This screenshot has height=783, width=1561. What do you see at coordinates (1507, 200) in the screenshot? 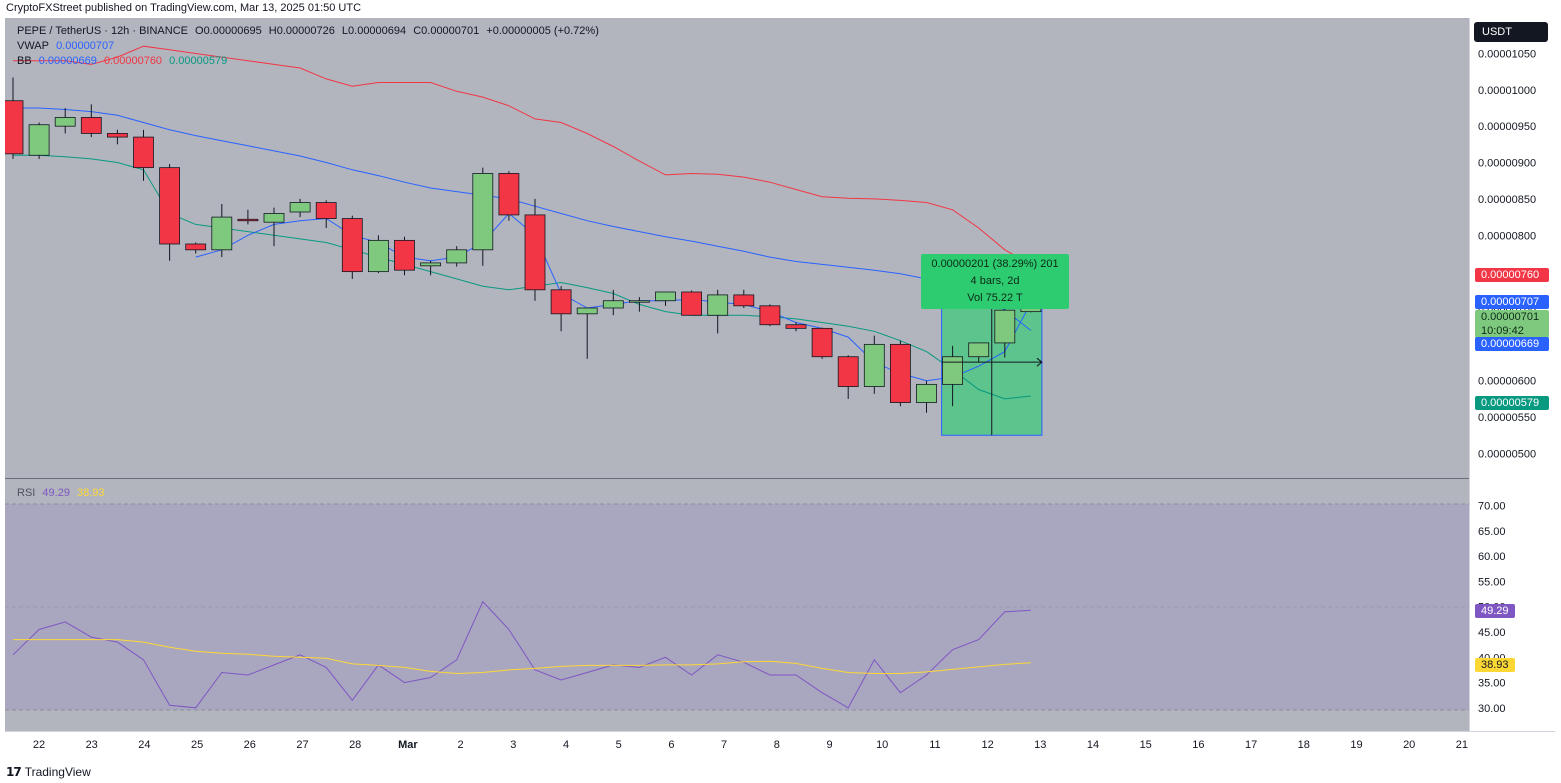
I see `price-tick-label: 0.00000850` at bounding box center [1507, 200].